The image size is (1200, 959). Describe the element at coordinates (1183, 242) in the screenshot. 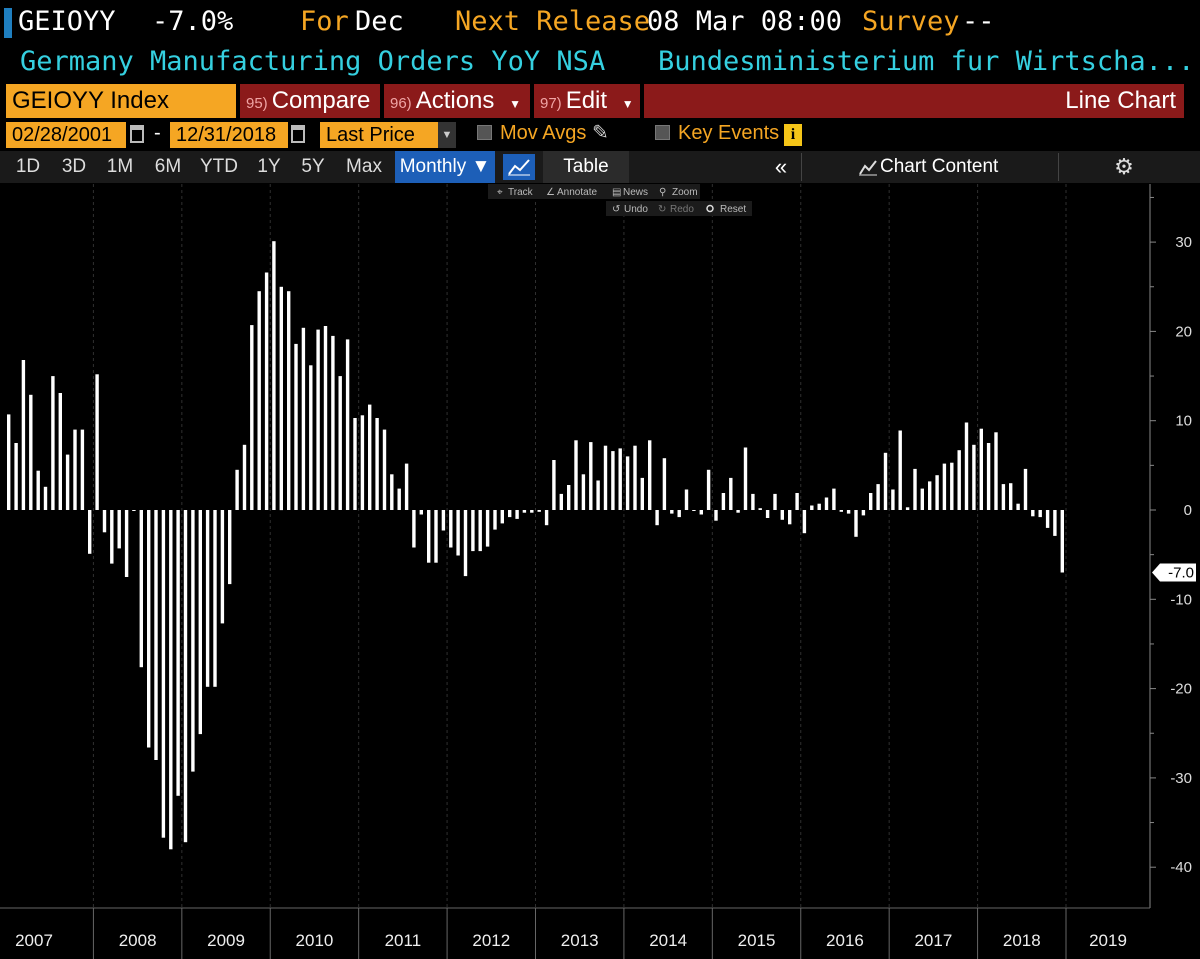

I see `y-tick-label: 30` at that location.